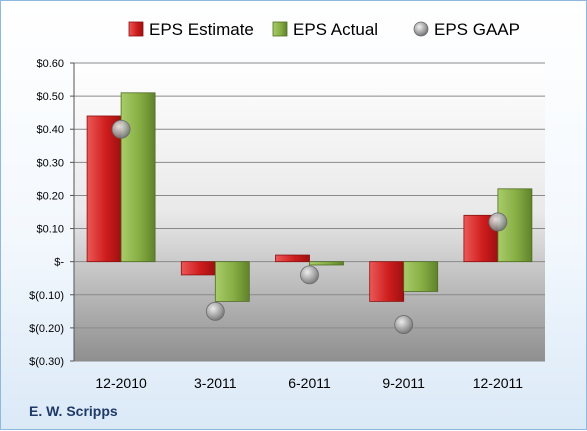  Describe the element at coordinates (335, 29) in the screenshot. I see `legend-label: EPS Actual` at that location.